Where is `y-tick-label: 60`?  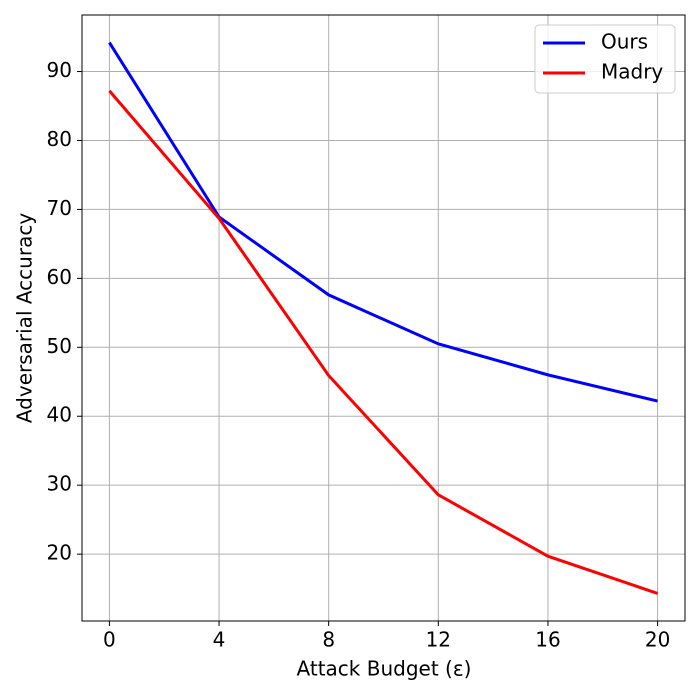
y-tick-label: 60 is located at coordinates (59, 277).